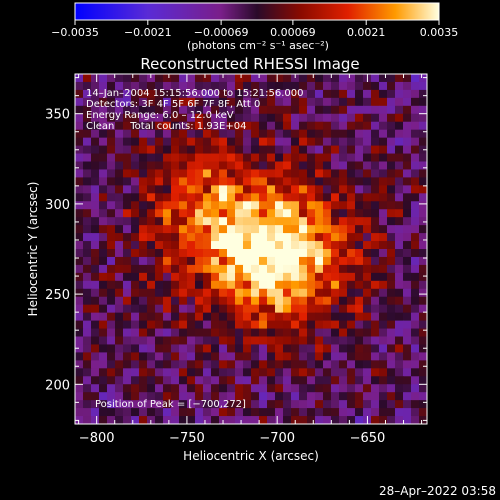 This screenshot has width=500, height=500. Describe the element at coordinates (195, 93) in the screenshot. I see `annotation-line-1: 14–Jan–2004 15:15:56.000 to 15:21:56.000` at that location.